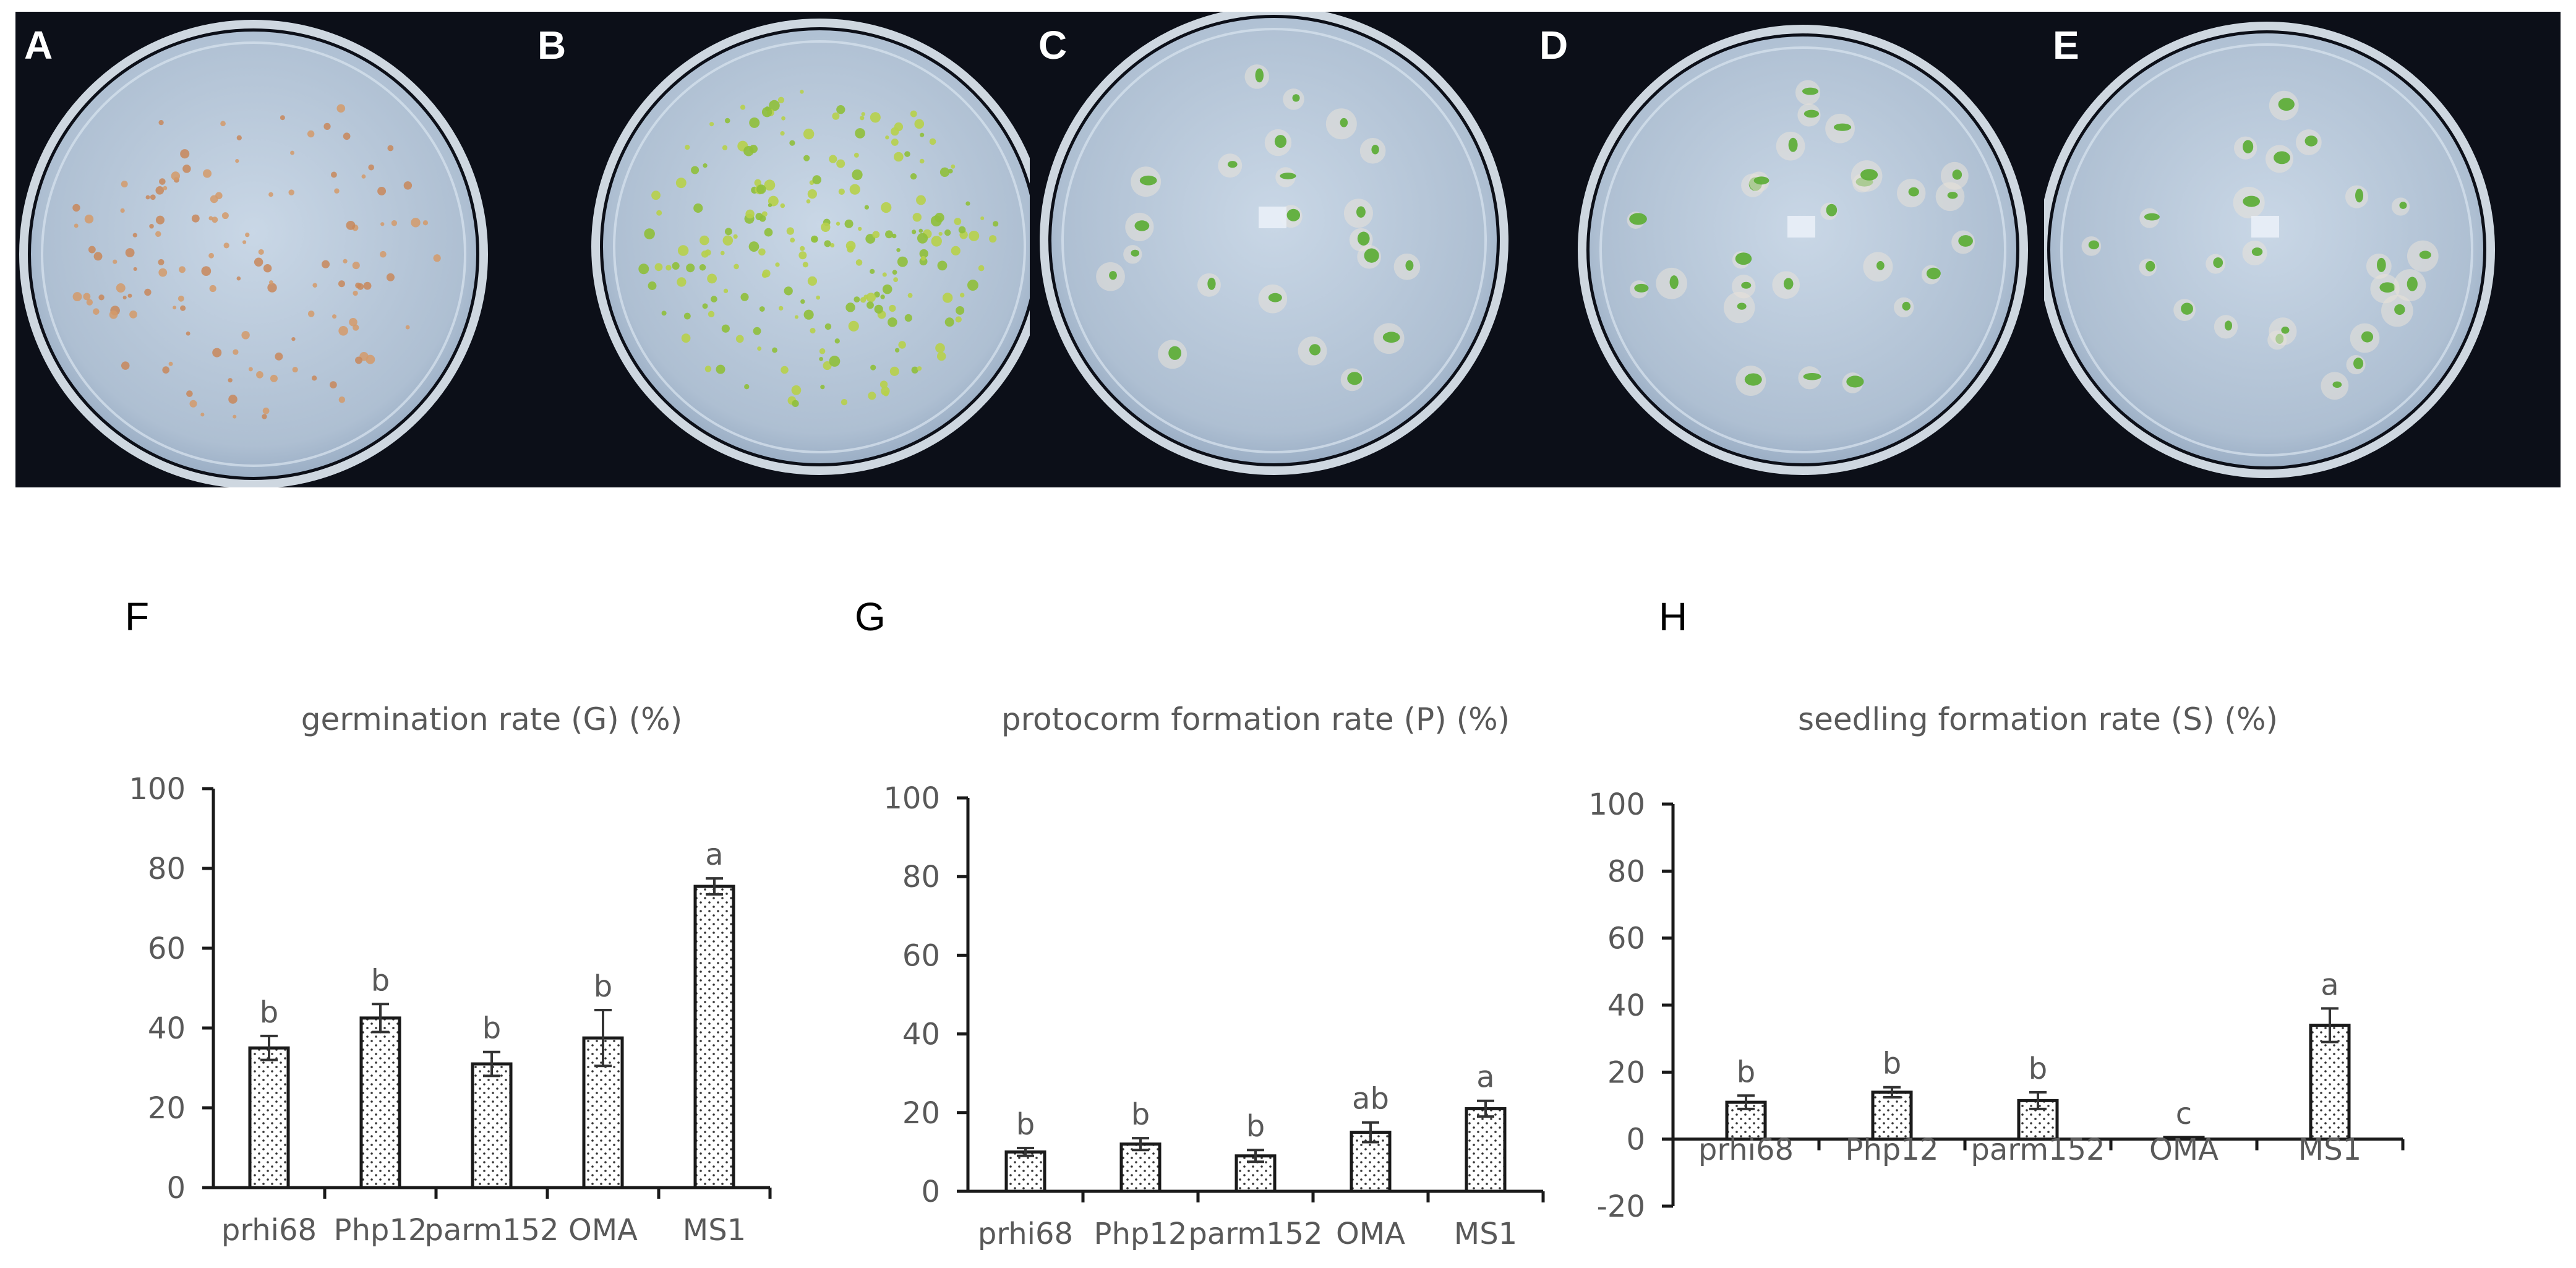 The width and height of the screenshot is (2576, 1268). What do you see at coordinates (810, 247) in the screenshot?
I see `dish-rim` at bounding box center [810, 247].